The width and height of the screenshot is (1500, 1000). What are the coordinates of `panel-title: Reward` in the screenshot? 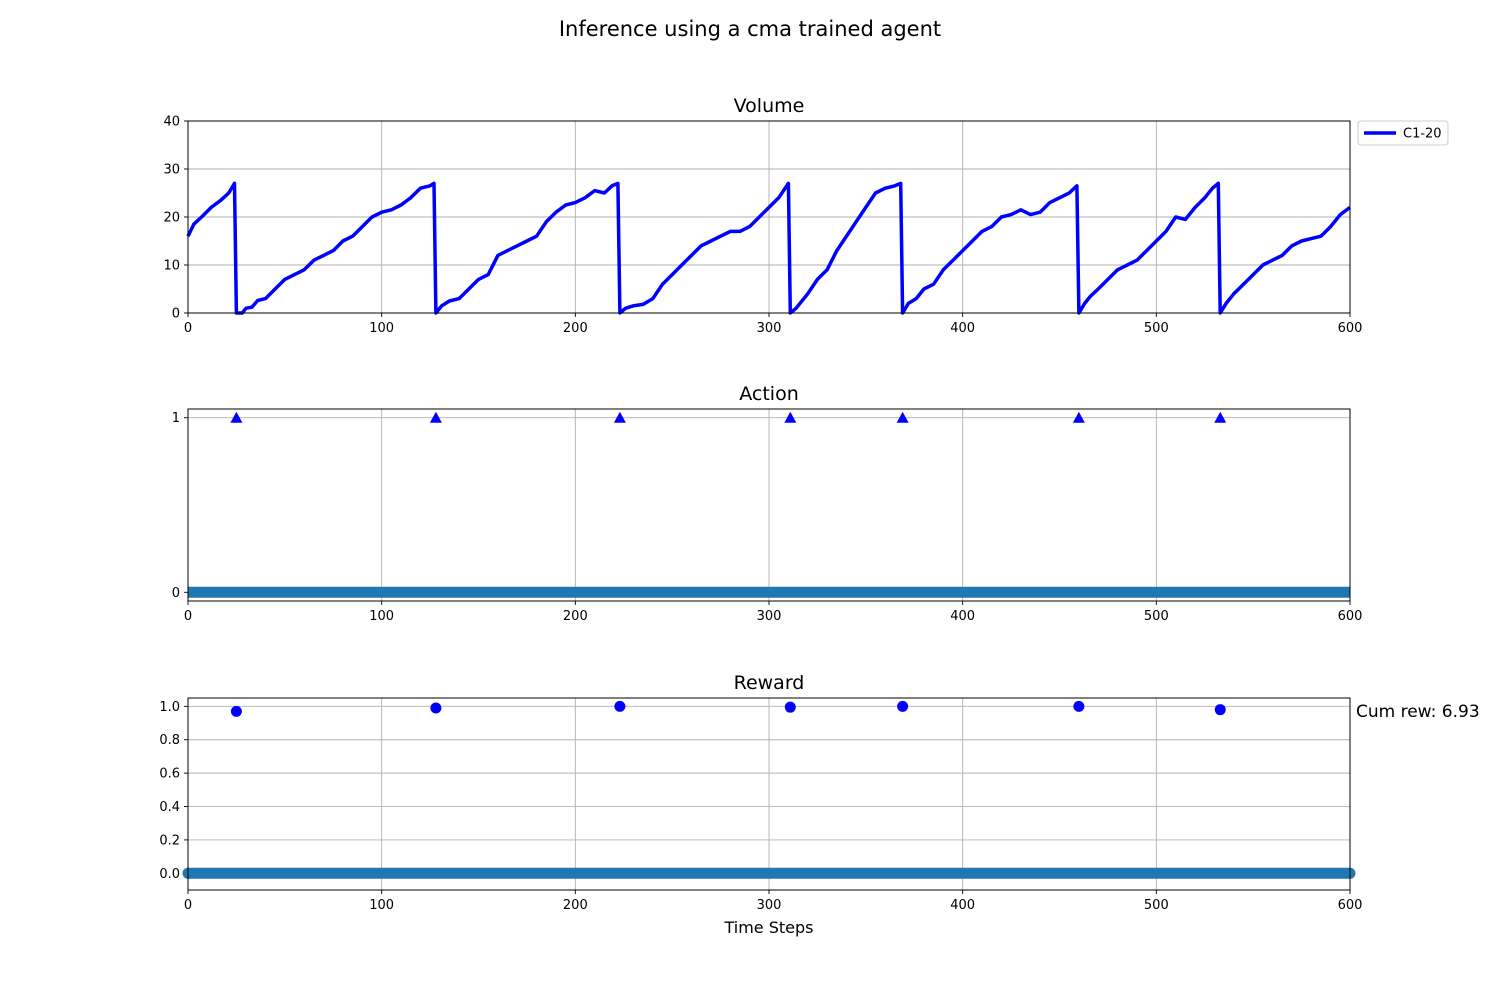 It's located at (769, 683).